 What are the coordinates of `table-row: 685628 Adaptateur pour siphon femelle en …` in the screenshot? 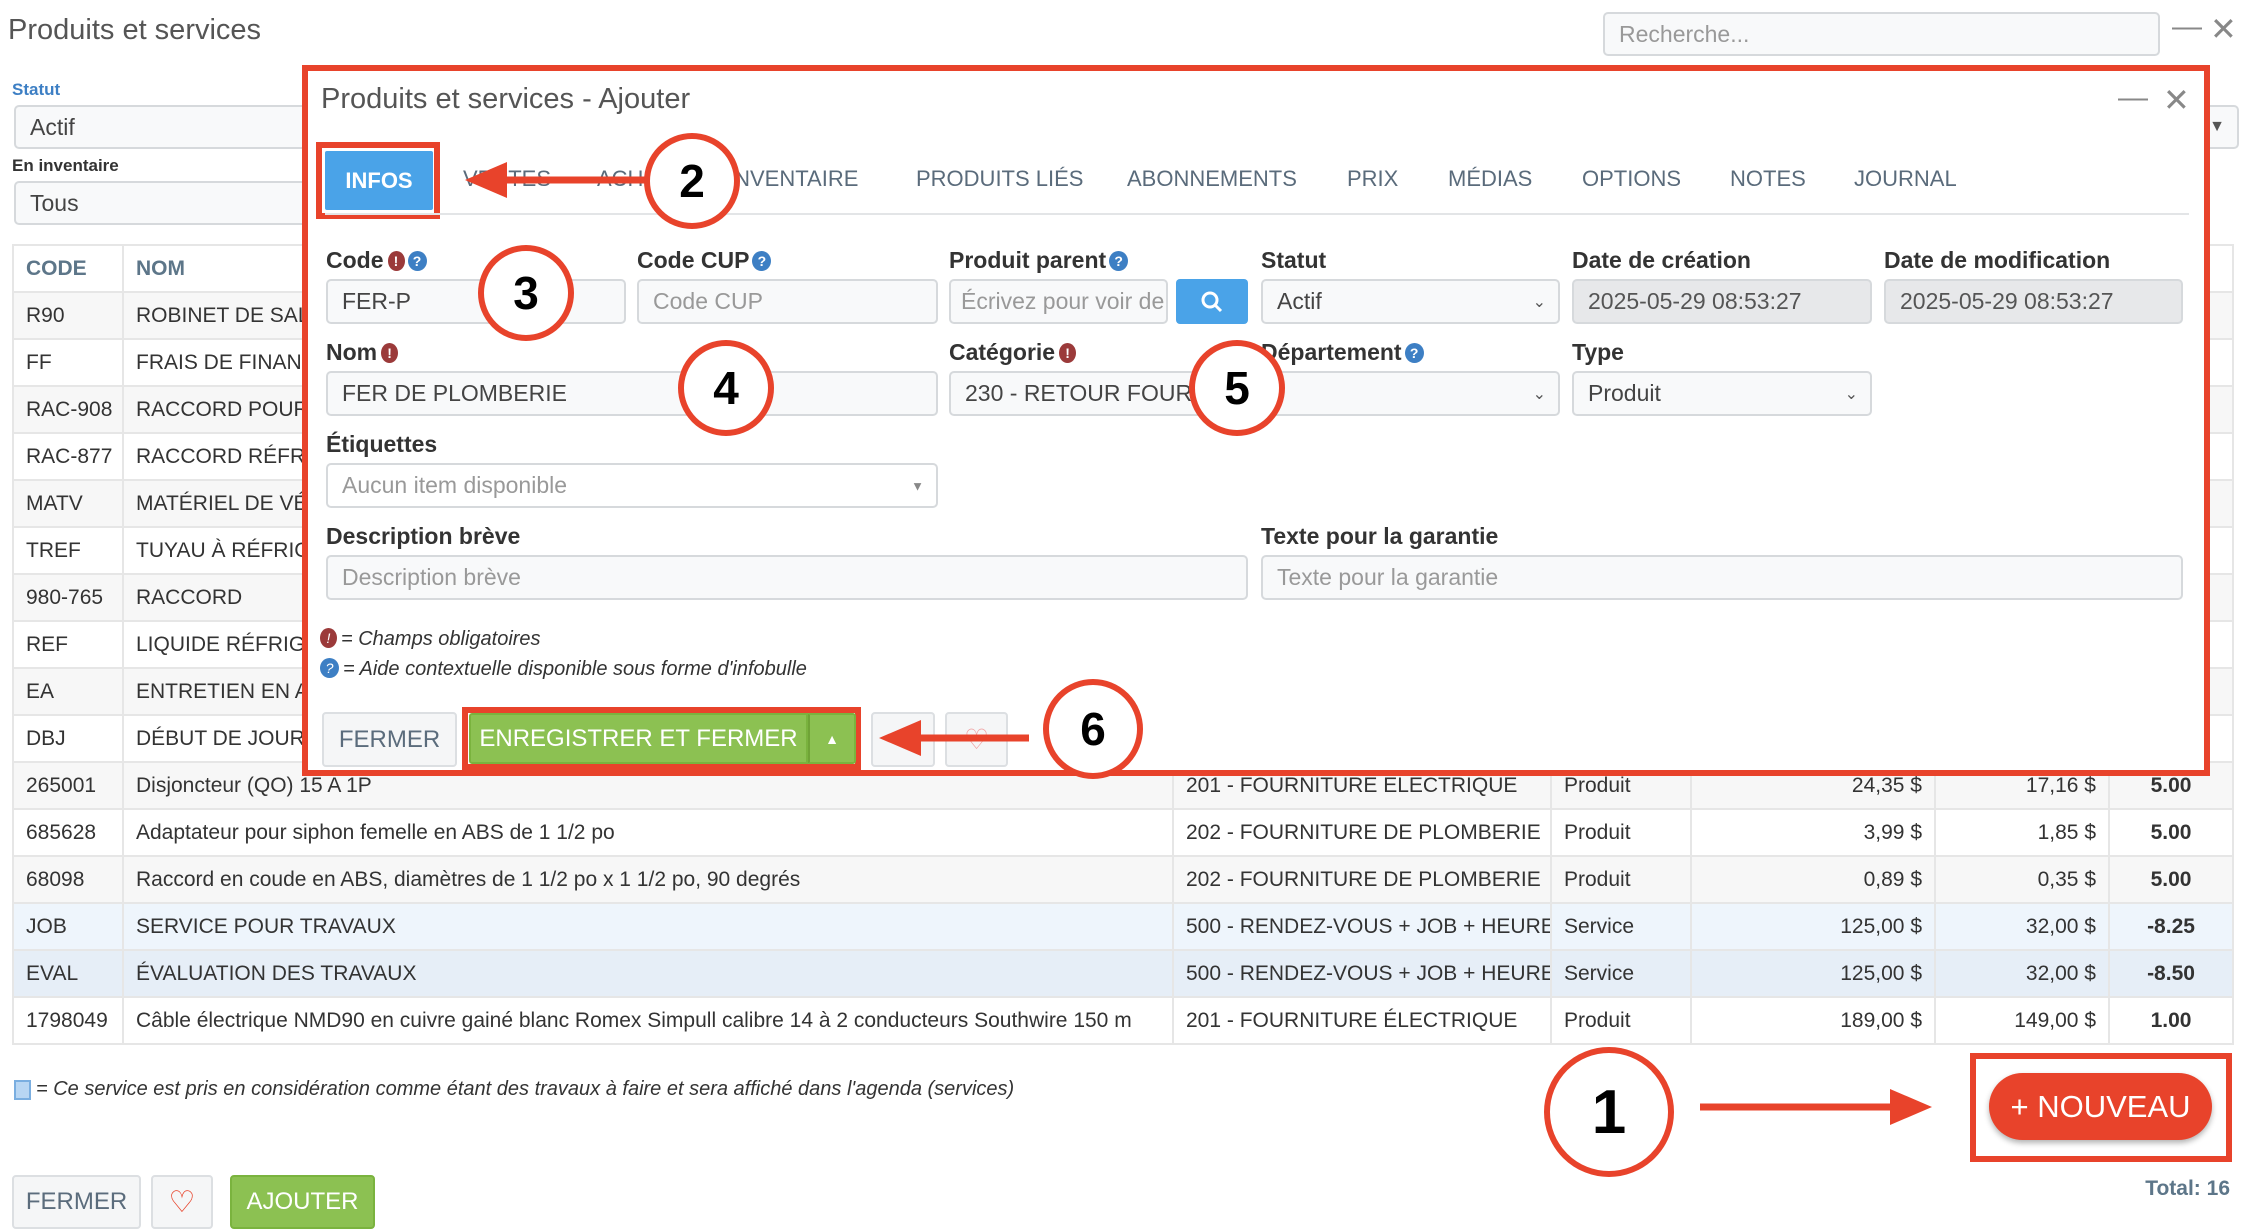 It's located at (1123, 832).